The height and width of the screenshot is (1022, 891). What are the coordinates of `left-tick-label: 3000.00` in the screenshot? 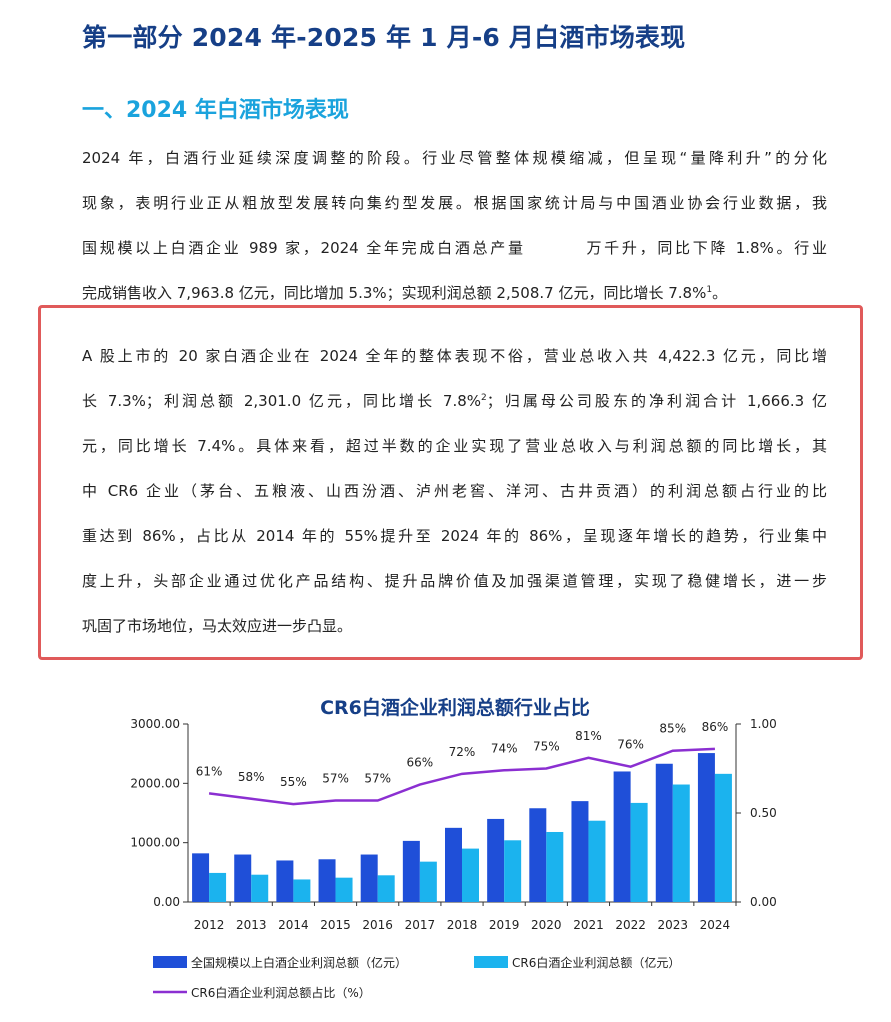 It's located at (155, 724).